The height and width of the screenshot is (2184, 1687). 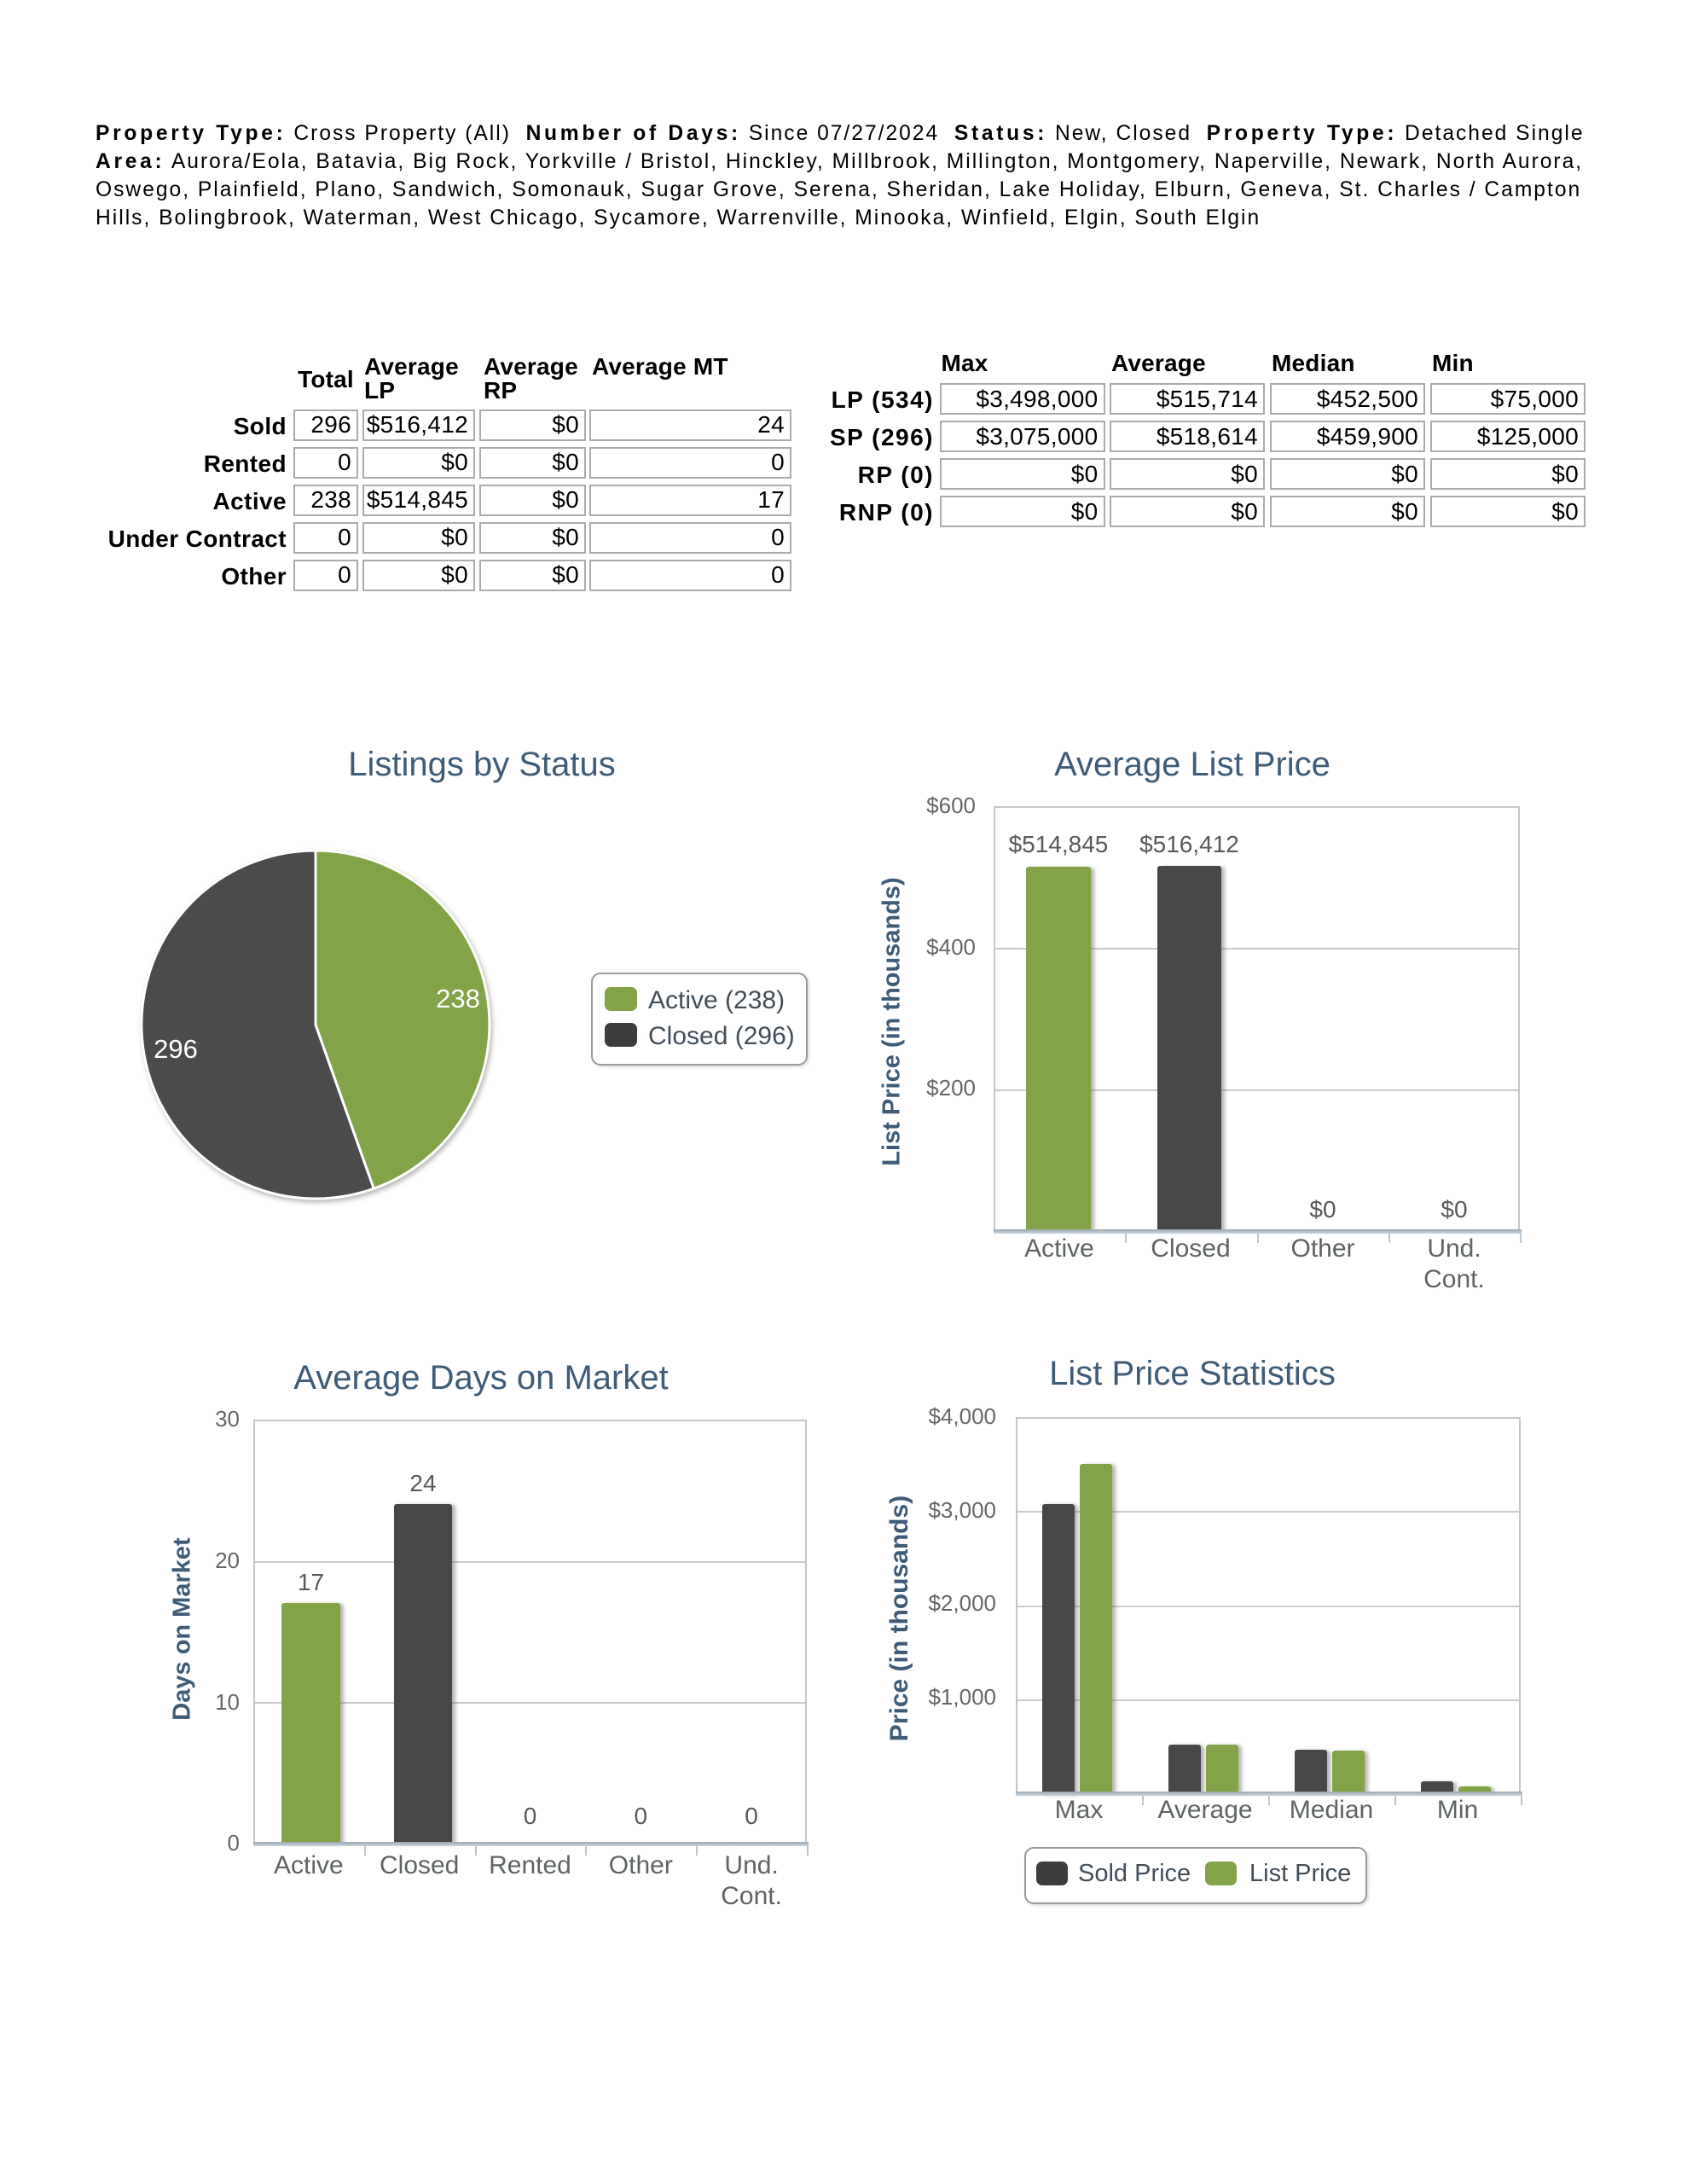 What do you see at coordinates (176, 1049) in the screenshot?
I see `svg-text: 296` at bounding box center [176, 1049].